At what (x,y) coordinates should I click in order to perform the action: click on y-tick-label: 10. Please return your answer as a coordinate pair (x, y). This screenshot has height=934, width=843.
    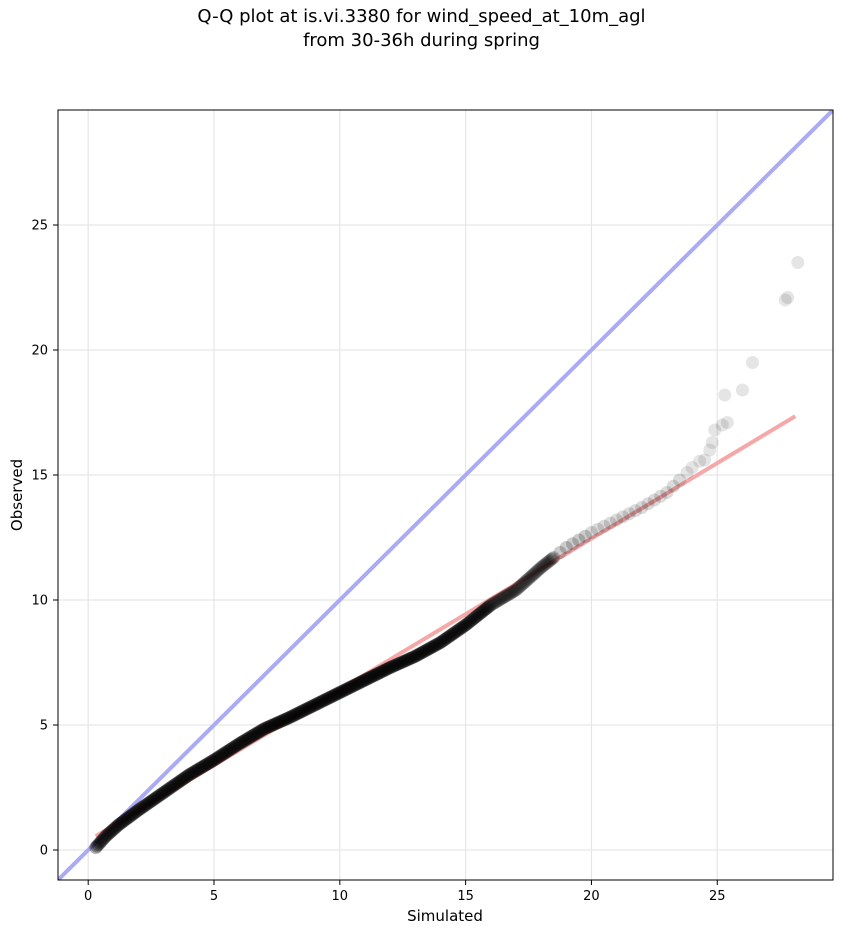
    Looking at the image, I should click on (39, 601).